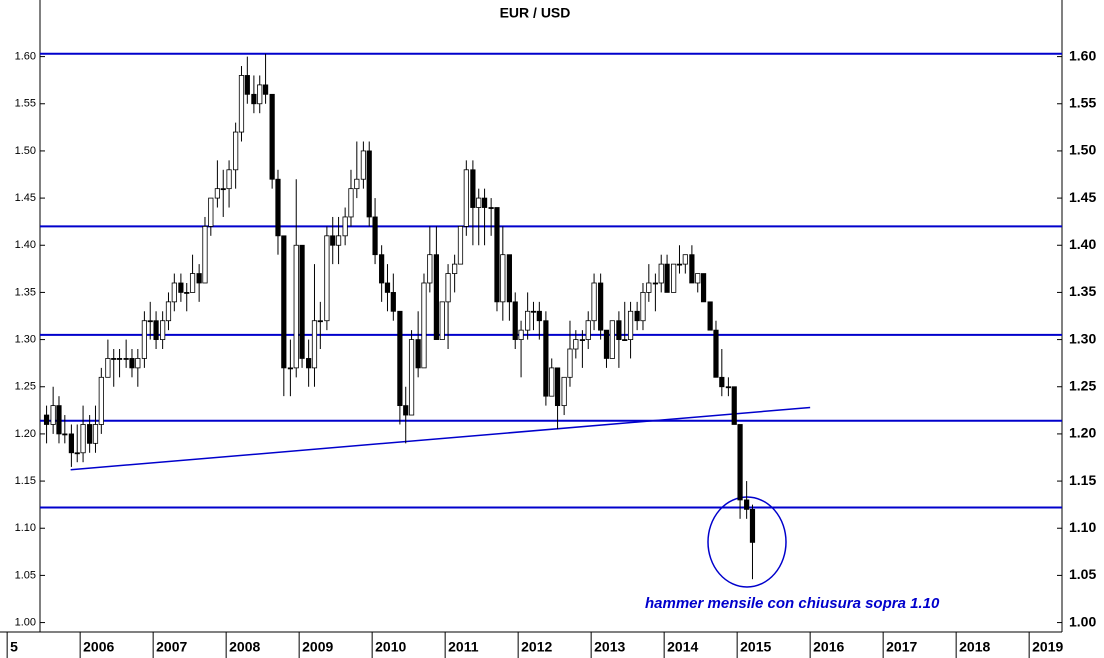 Image resolution: width=1104 pixels, height=658 pixels. What do you see at coordinates (25, 151) in the screenshot?
I see `y-tick-label: 1.50` at bounding box center [25, 151].